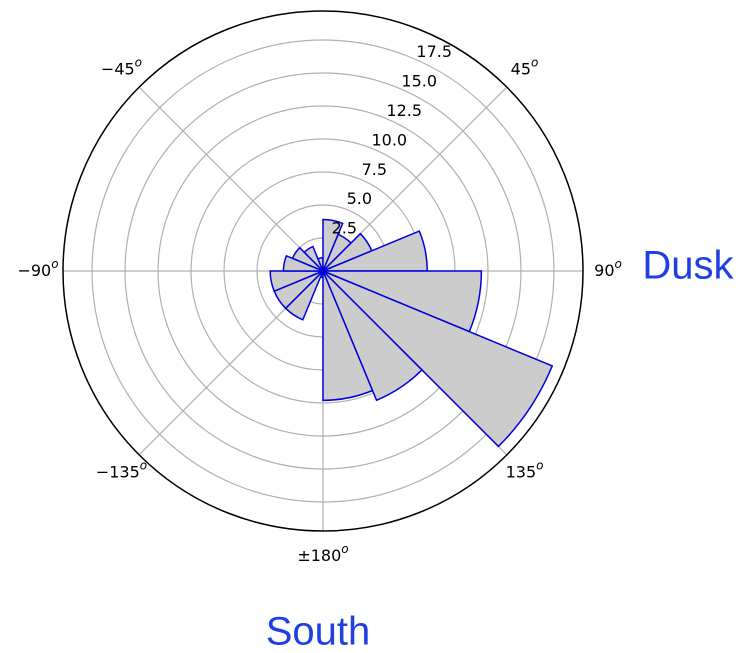 Image resolution: width=739 pixels, height=653 pixels. I want to click on theta-tick-label: −90o, so click(37, 268).